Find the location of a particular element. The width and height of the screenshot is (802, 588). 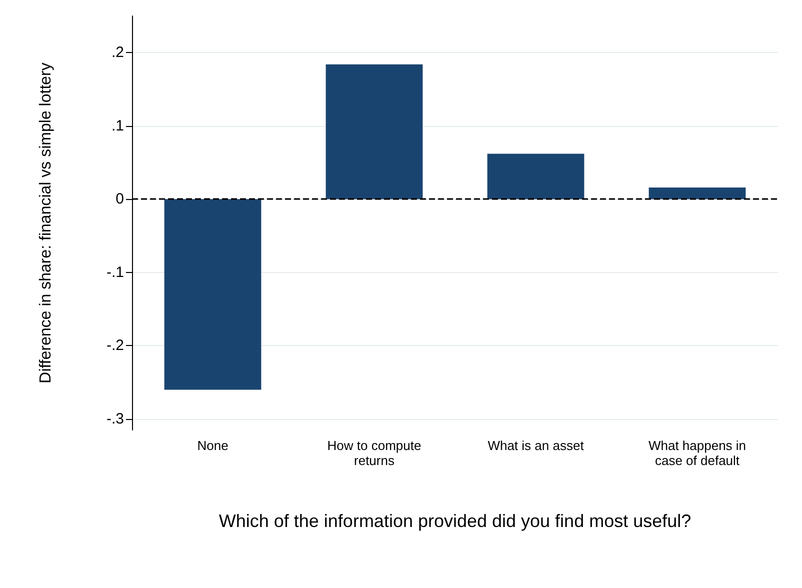

x-tick-label: None is located at coordinates (212, 445).